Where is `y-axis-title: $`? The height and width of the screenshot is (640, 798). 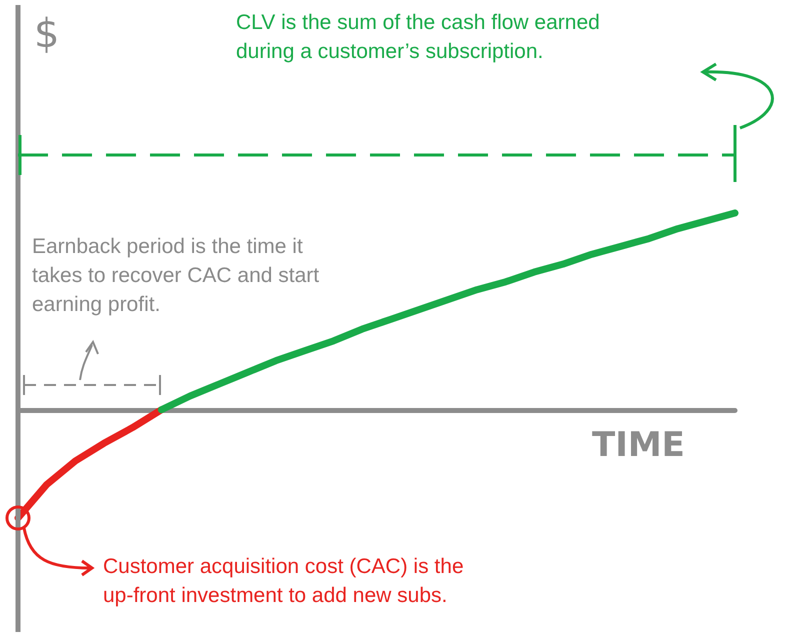
y-axis-title: $ is located at coordinates (47, 34).